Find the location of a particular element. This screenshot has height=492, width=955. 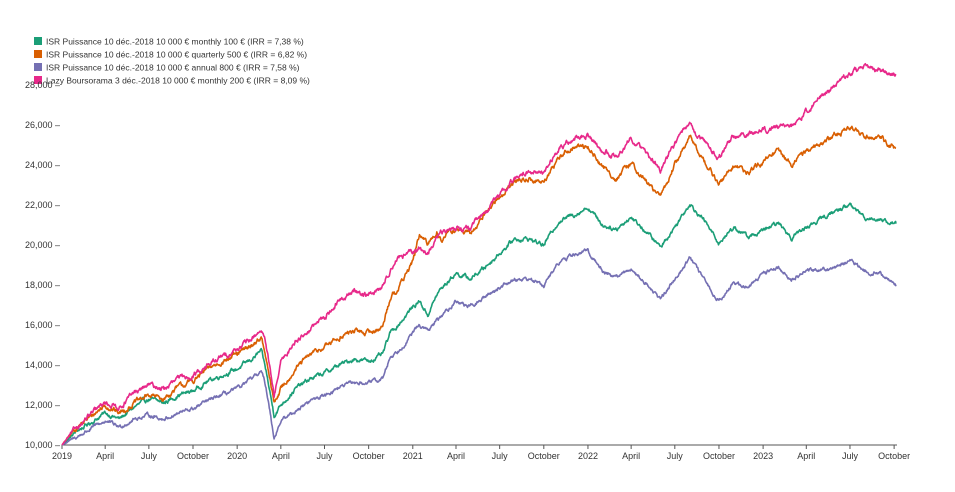

y-tick-label: 24,000 – is located at coordinates (42, 165).